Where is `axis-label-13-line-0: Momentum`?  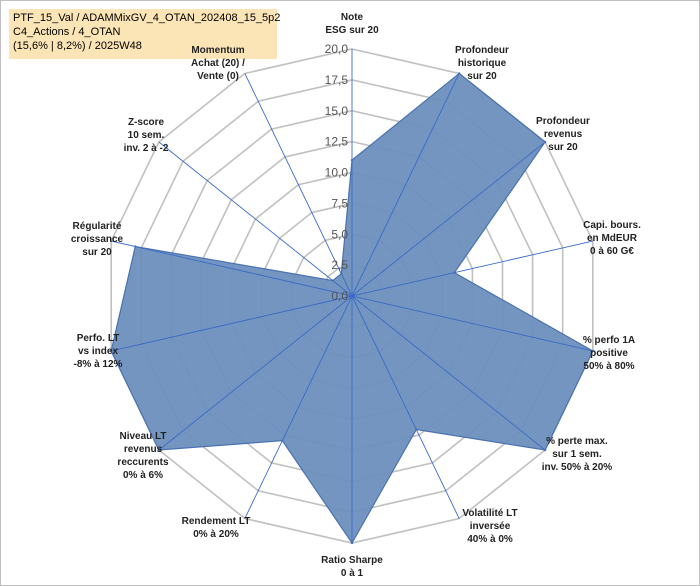
axis-label-13-line-0: Momentum is located at coordinates (217, 50).